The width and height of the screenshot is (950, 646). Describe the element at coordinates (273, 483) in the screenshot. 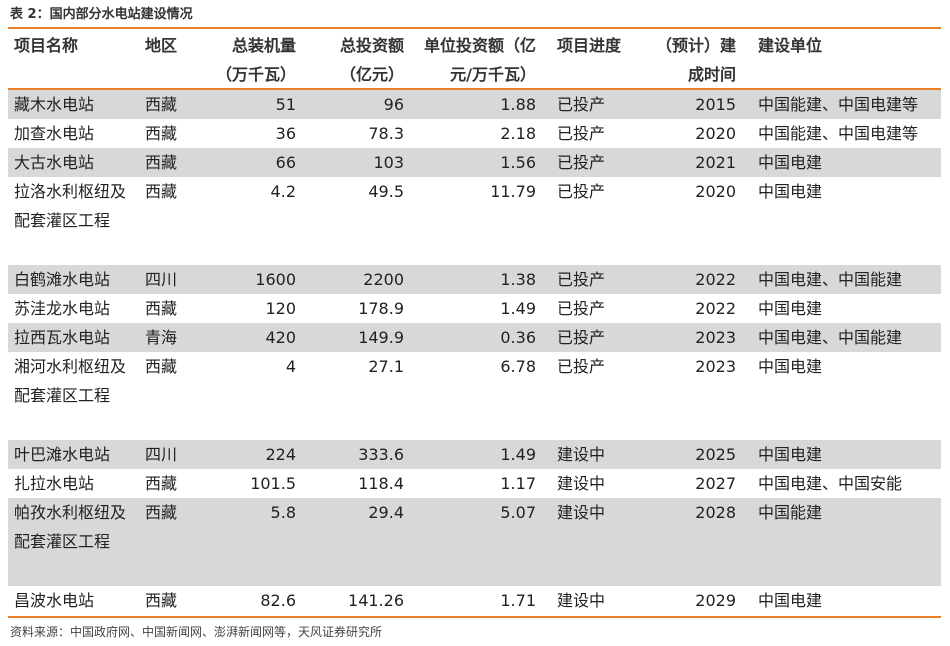

I see `cell-capacity: 101.5` at that location.